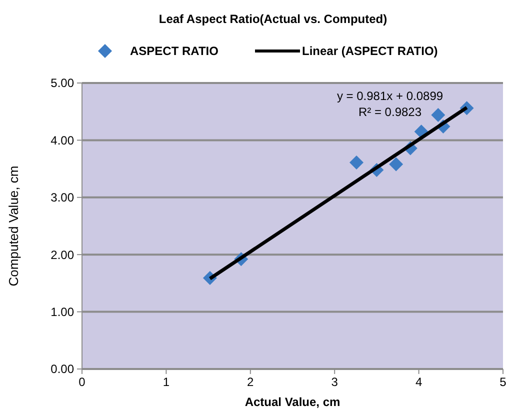 The width and height of the screenshot is (506, 410). I want to click on y-axis-title: Computed Value, cm, so click(13, 226).